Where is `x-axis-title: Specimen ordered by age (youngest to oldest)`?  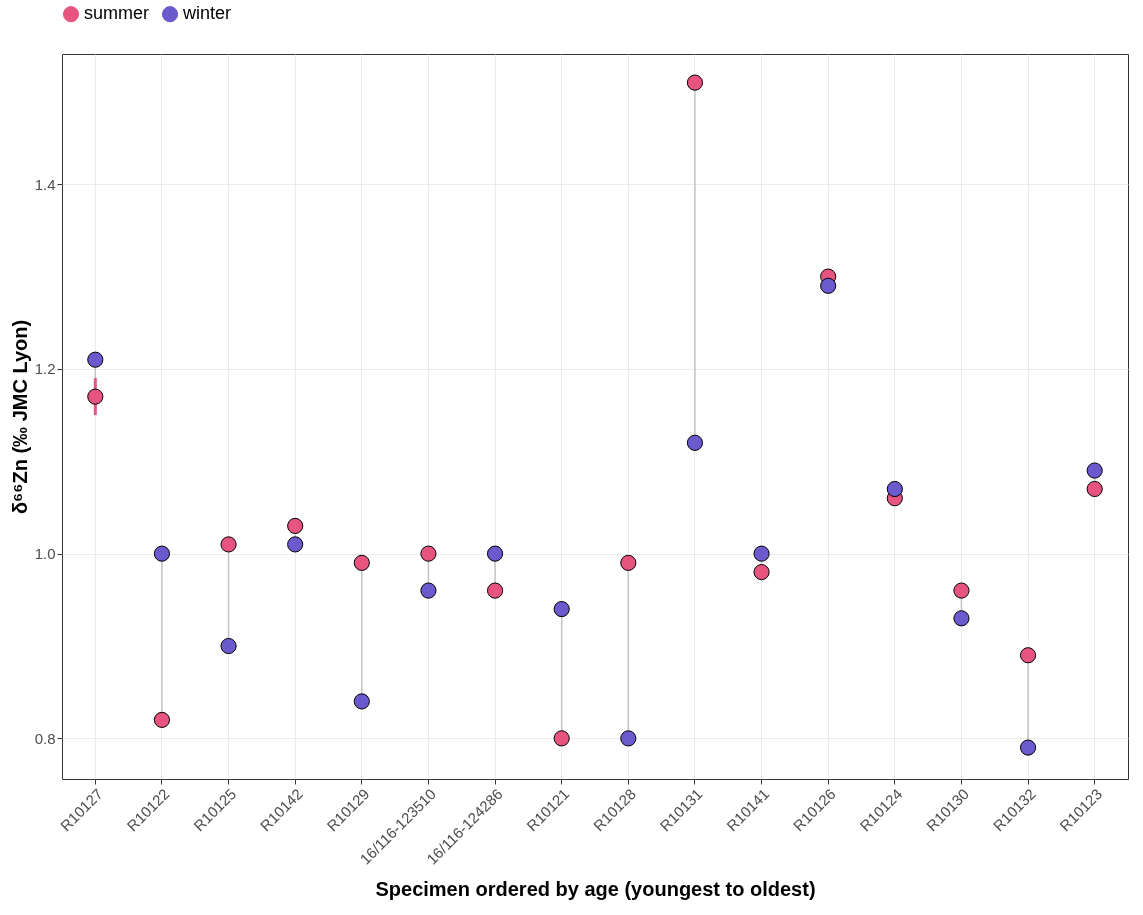
x-axis-title: Specimen ordered by age (youngest to oldest) is located at coordinates (595, 888).